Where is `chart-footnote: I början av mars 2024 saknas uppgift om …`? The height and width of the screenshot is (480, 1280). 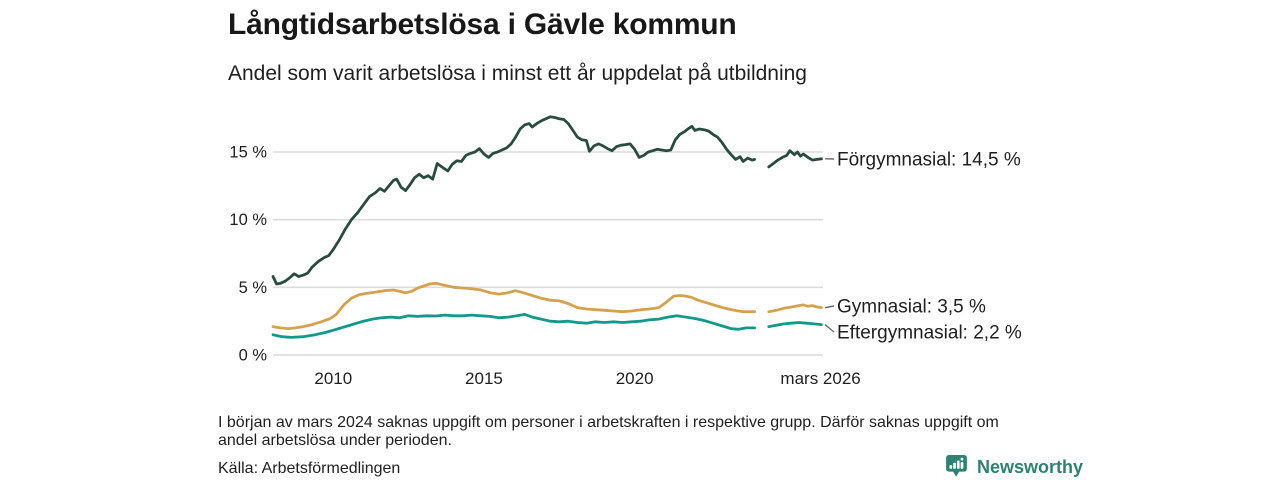 chart-footnote: I början av mars 2024 saknas uppgift om … is located at coordinates (638, 432).